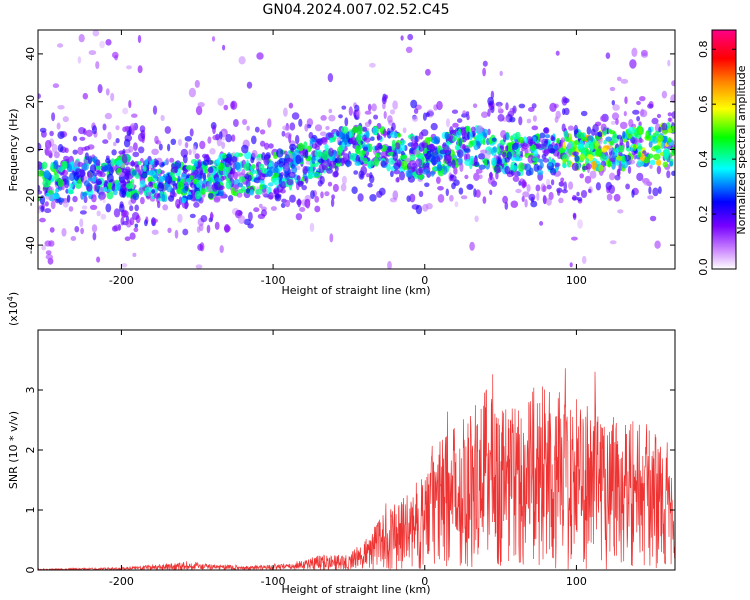 This screenshot has width=750, height=600. Describe the element at coordinates (30, 197) in the screenshot. I see `spectrogram-y-tick-label: -20` at that location.